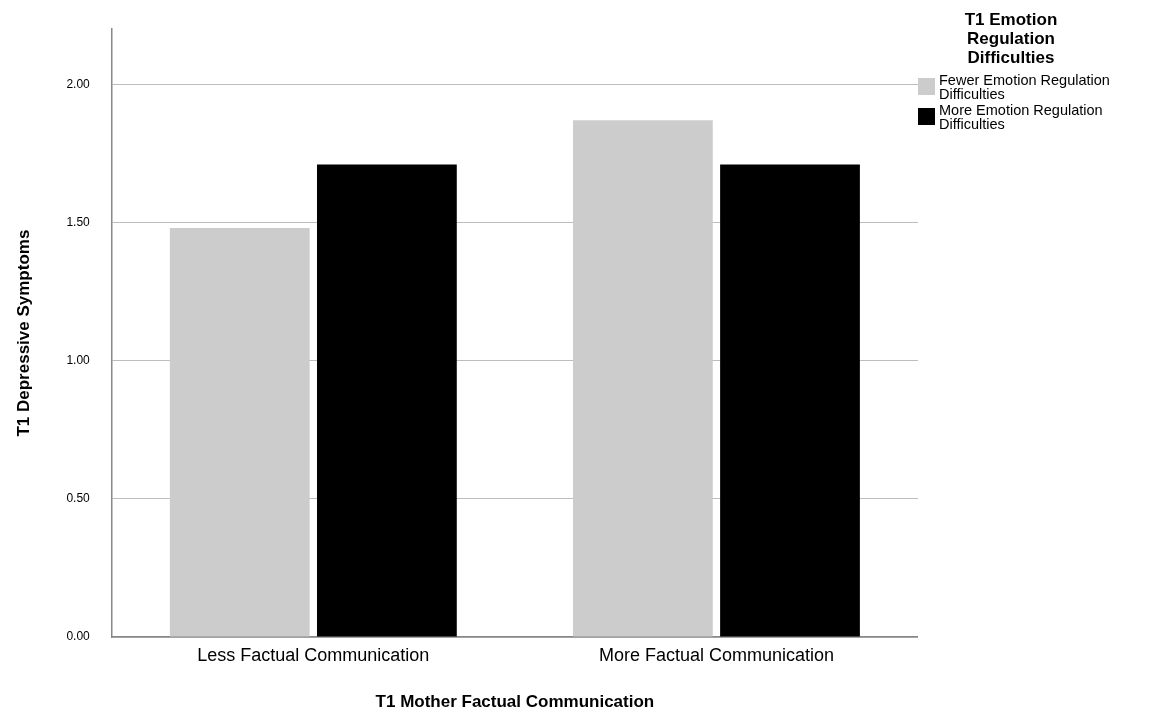  Describe the element at coordinates (78, 360) in the screenshot. I see `y-tick-label: 1.00` at that location.